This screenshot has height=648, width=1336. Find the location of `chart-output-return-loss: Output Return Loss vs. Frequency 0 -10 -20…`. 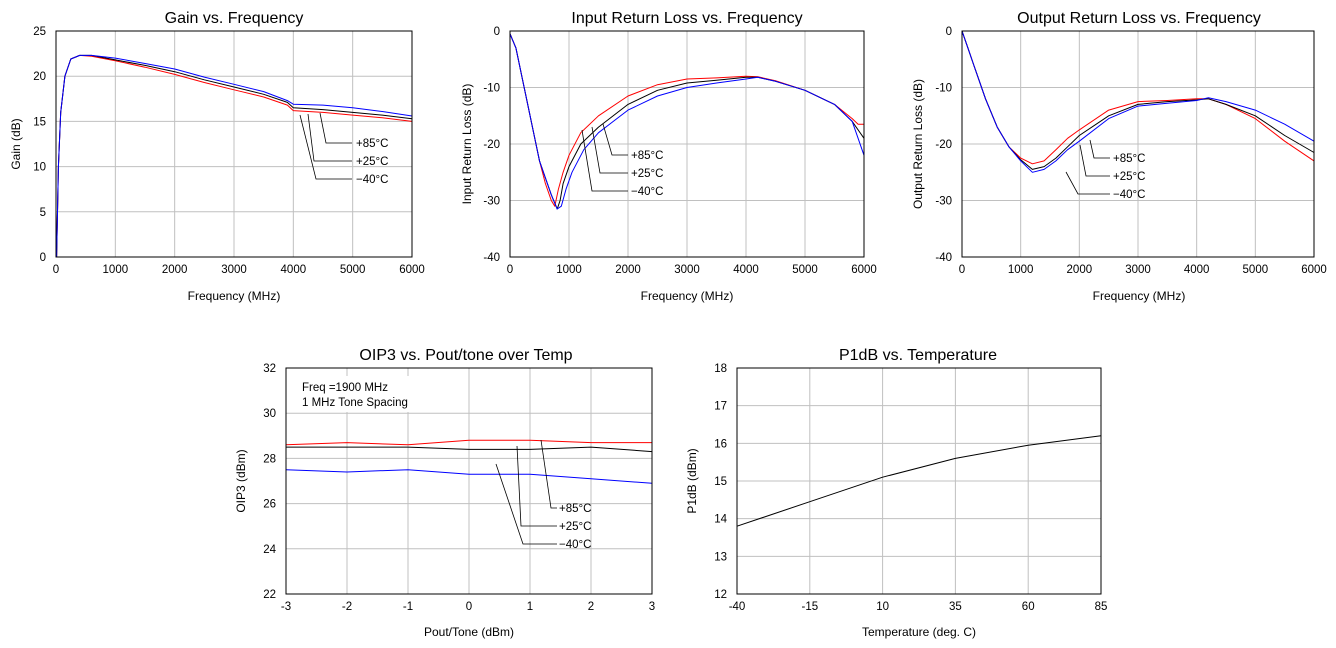

chart-output-return-loss: Output Return Loss vs. Frequency 0 -10 -20… is located at coordinates (1119, 156).